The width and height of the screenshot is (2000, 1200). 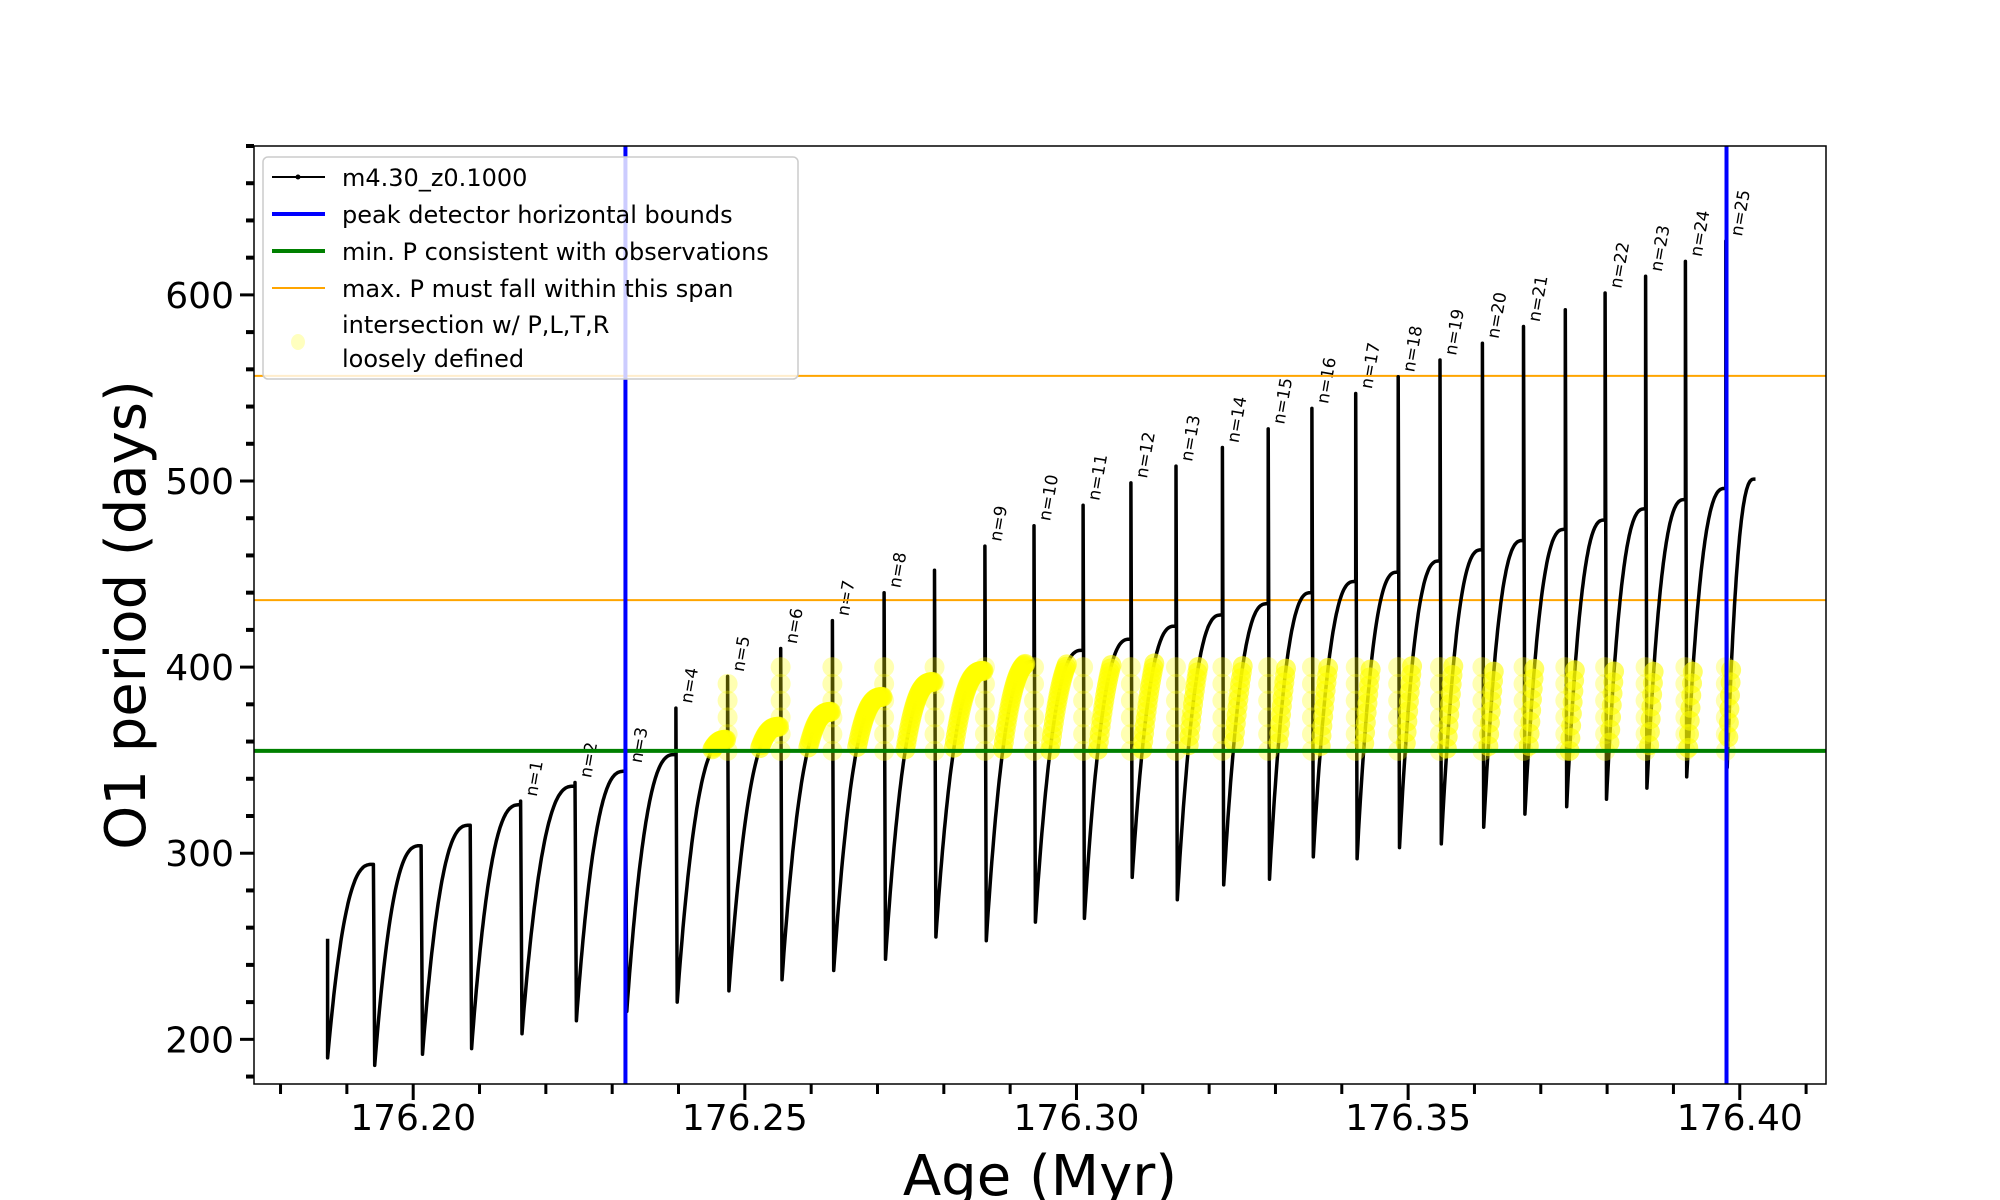 I want to click on legend-label-intersection-line1: intersection w/ P,L,T,R, so click(x=475, y=325).